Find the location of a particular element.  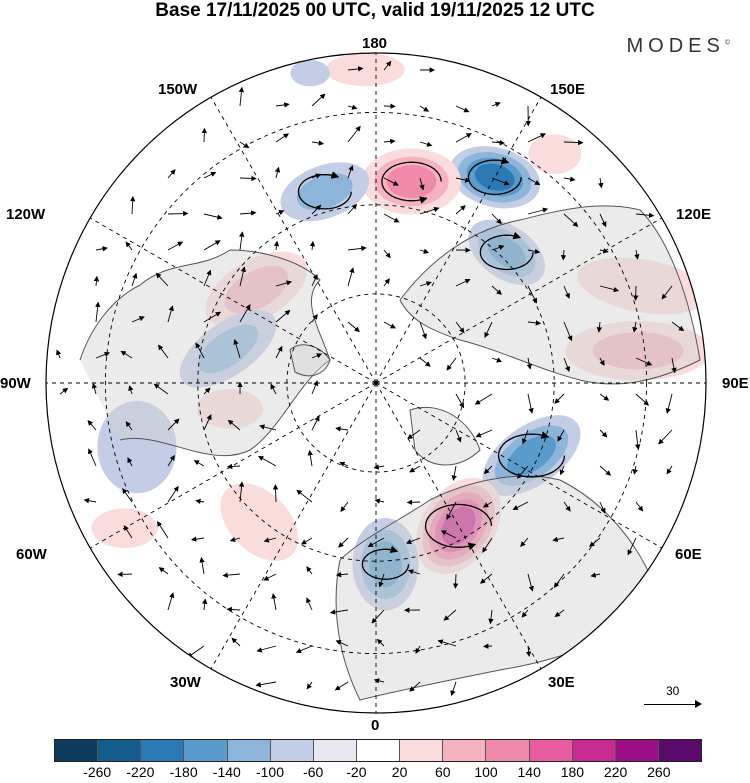

colorbar-tick-label: -140 is located at coordinates (226, 772).